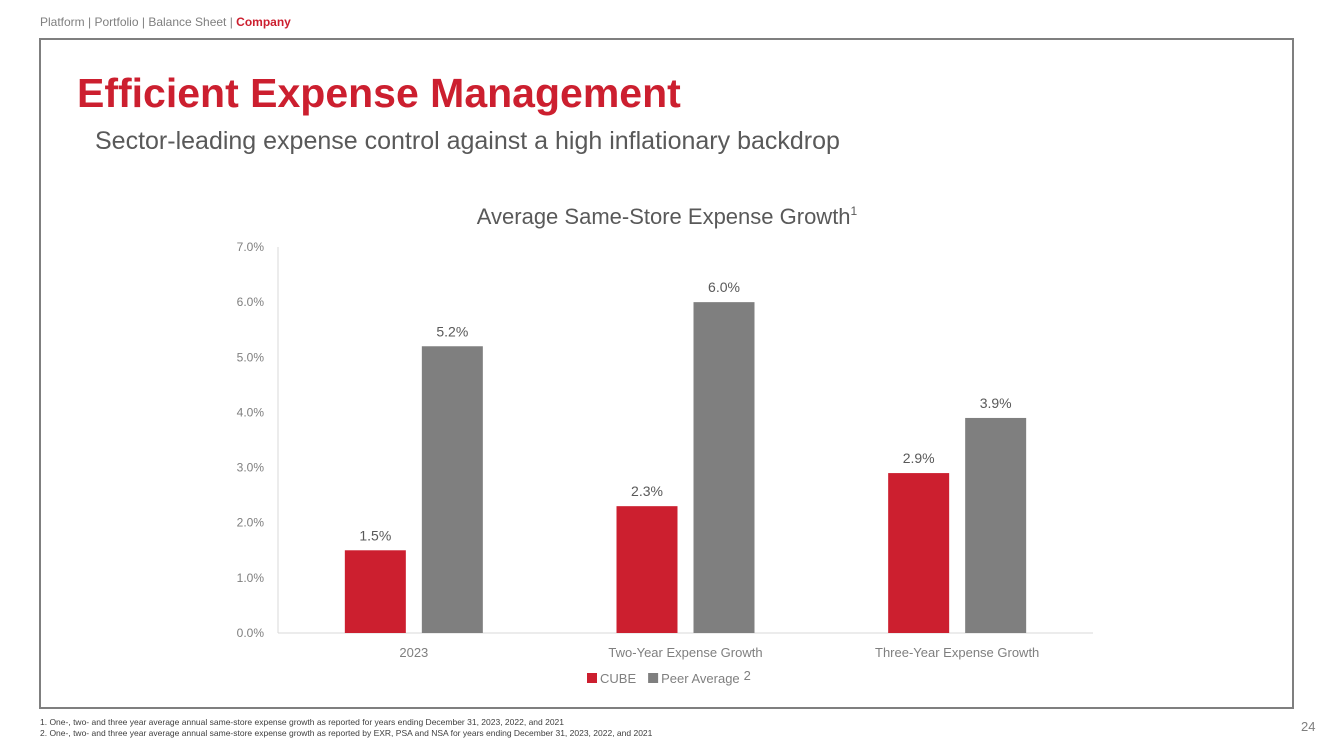 This screenshot has width=1333, height=749. Describe the element at coordinates (685, 652) in the screenshot. I see `x-tick-label: Two-Year Expense Growth` at that location.